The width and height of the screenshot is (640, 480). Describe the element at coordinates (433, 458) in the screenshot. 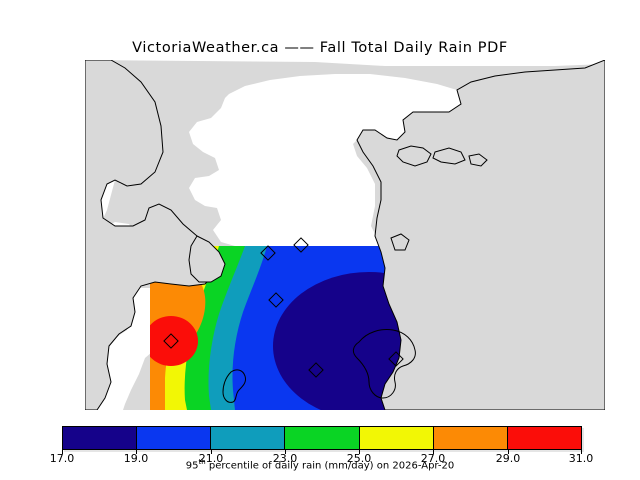

I see `colorbar-tick-label: 27.0` at that location.